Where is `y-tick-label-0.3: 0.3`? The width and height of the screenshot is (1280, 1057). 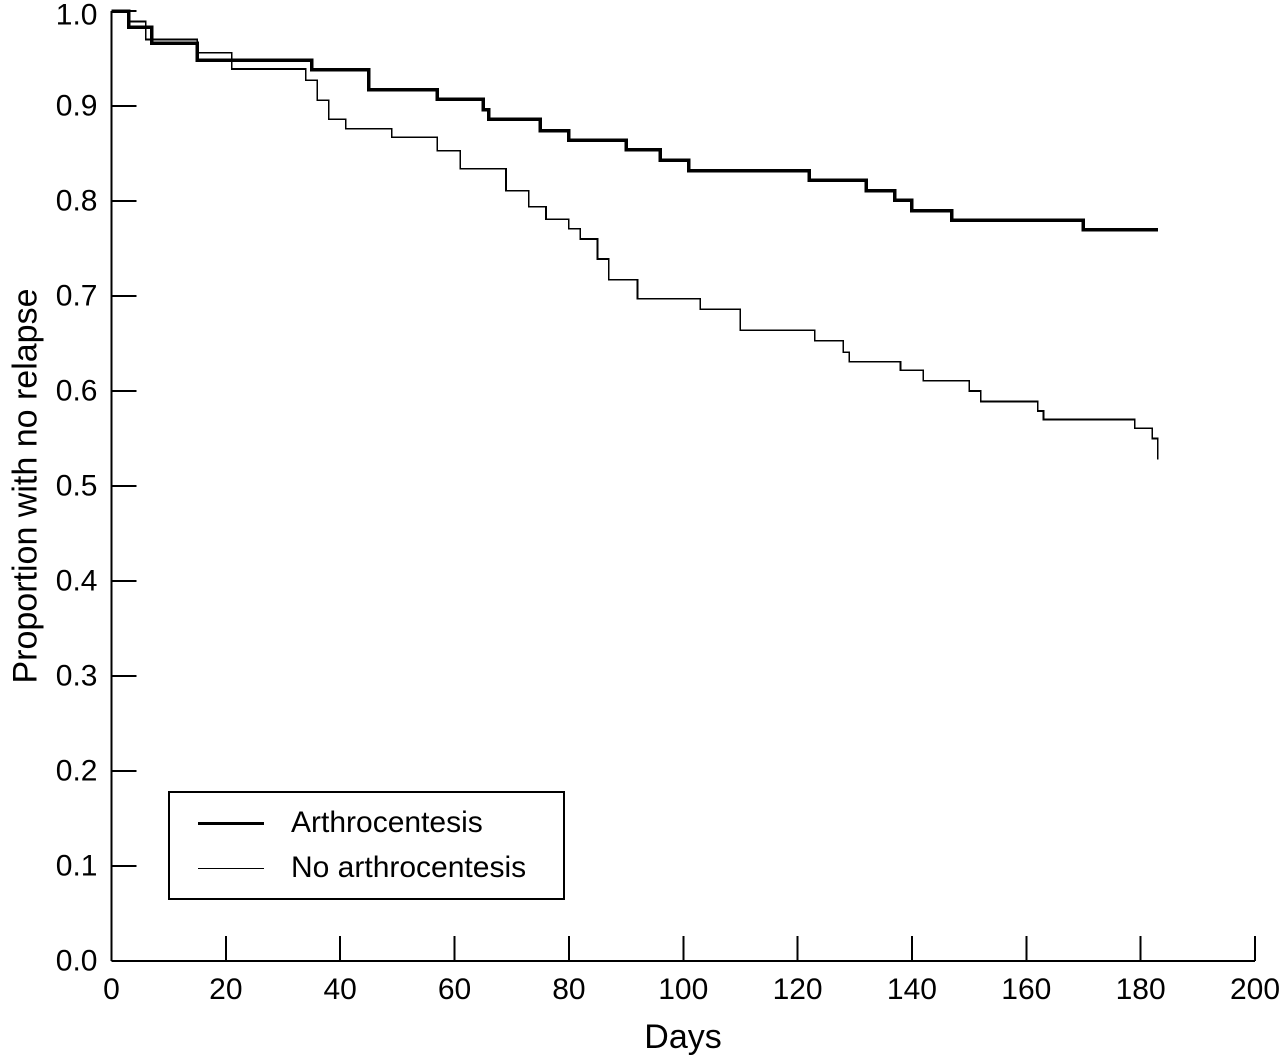
y-tick-label-0.3: 0.3 is located at coordinates (77, 676).